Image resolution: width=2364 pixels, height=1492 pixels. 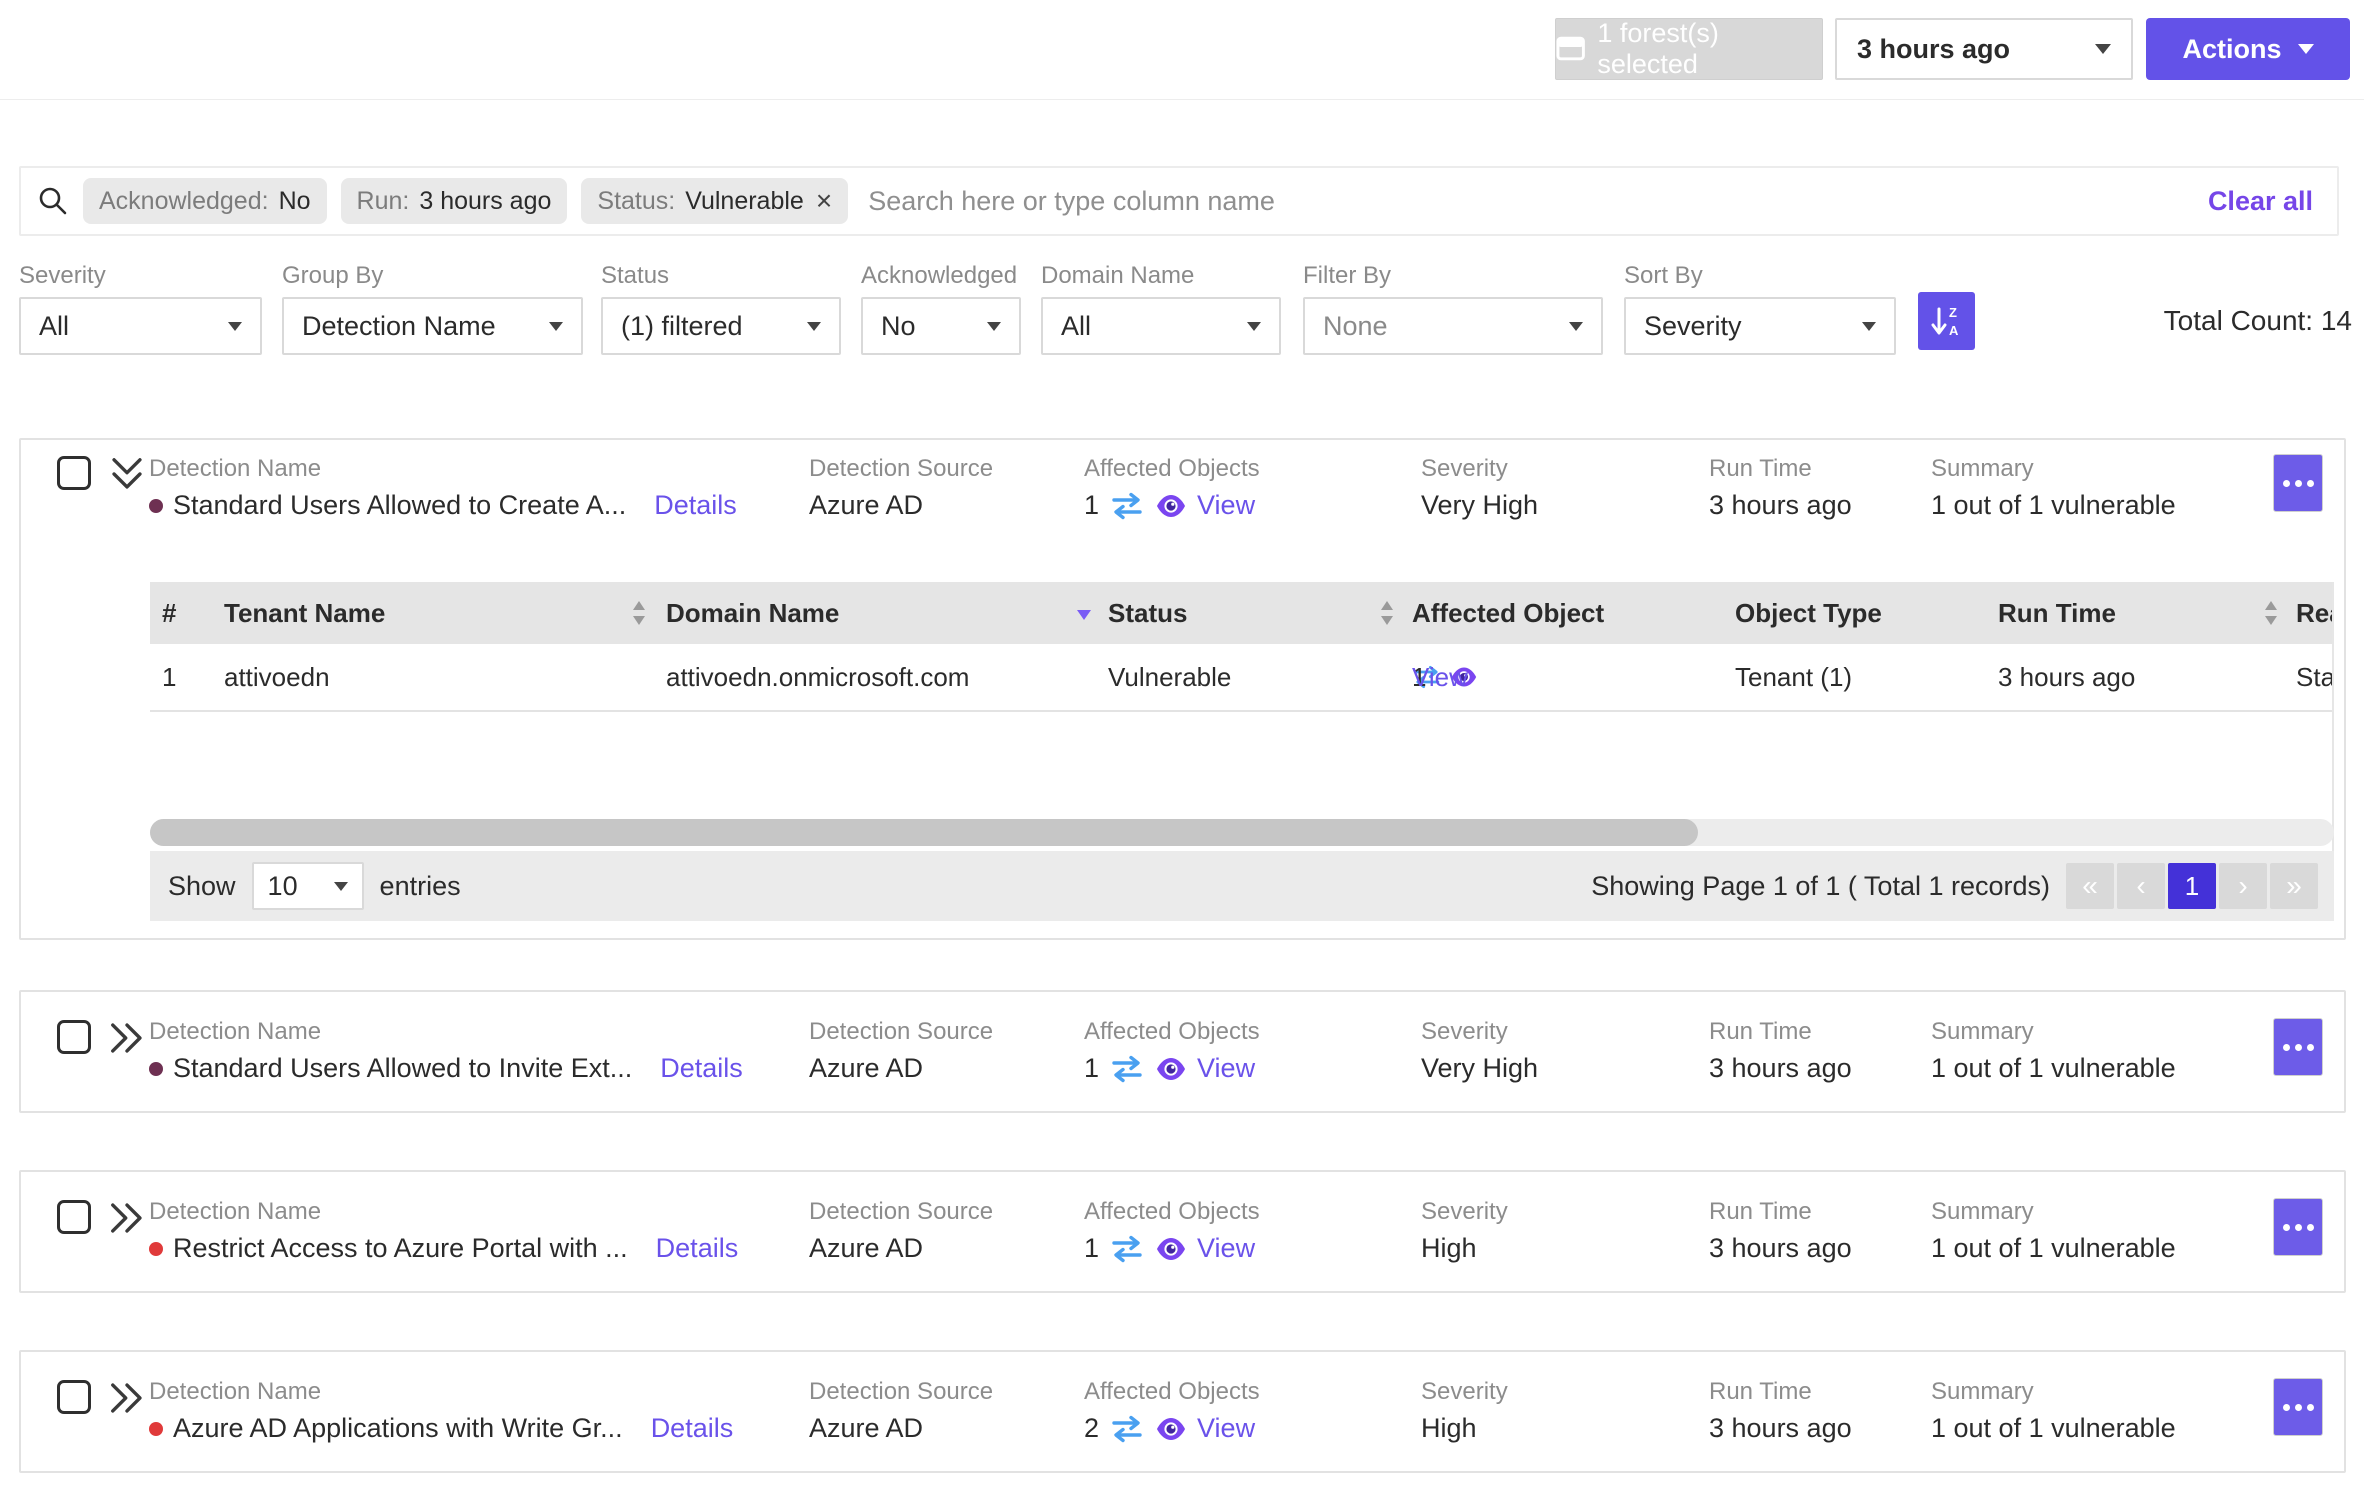 I want to click on severity-bullet, so click(x=156, y=1068).